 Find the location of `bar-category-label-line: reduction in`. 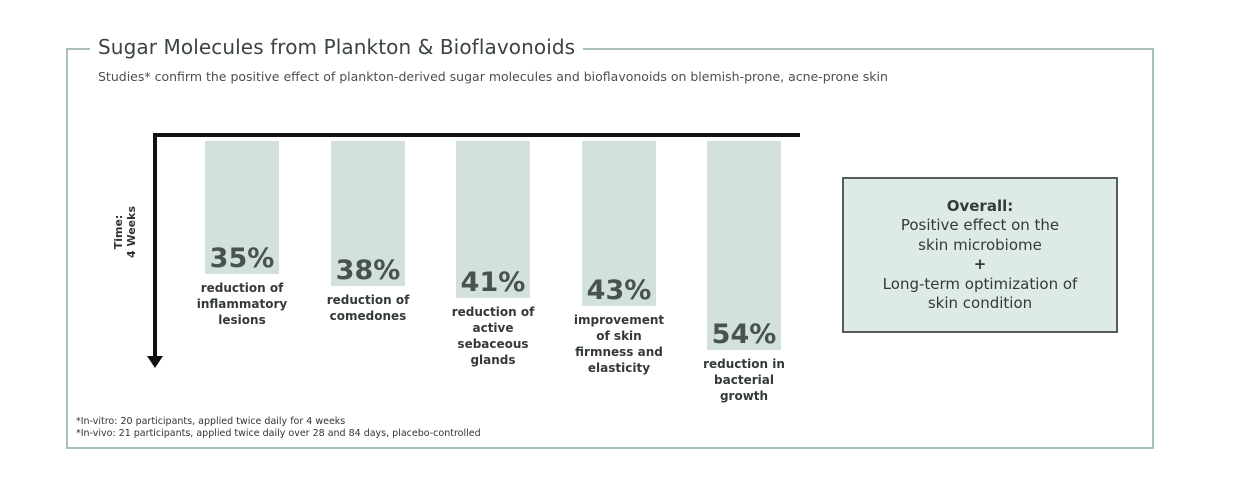

bar-category-label-line: reduction in is located at coordinates (744, 364).